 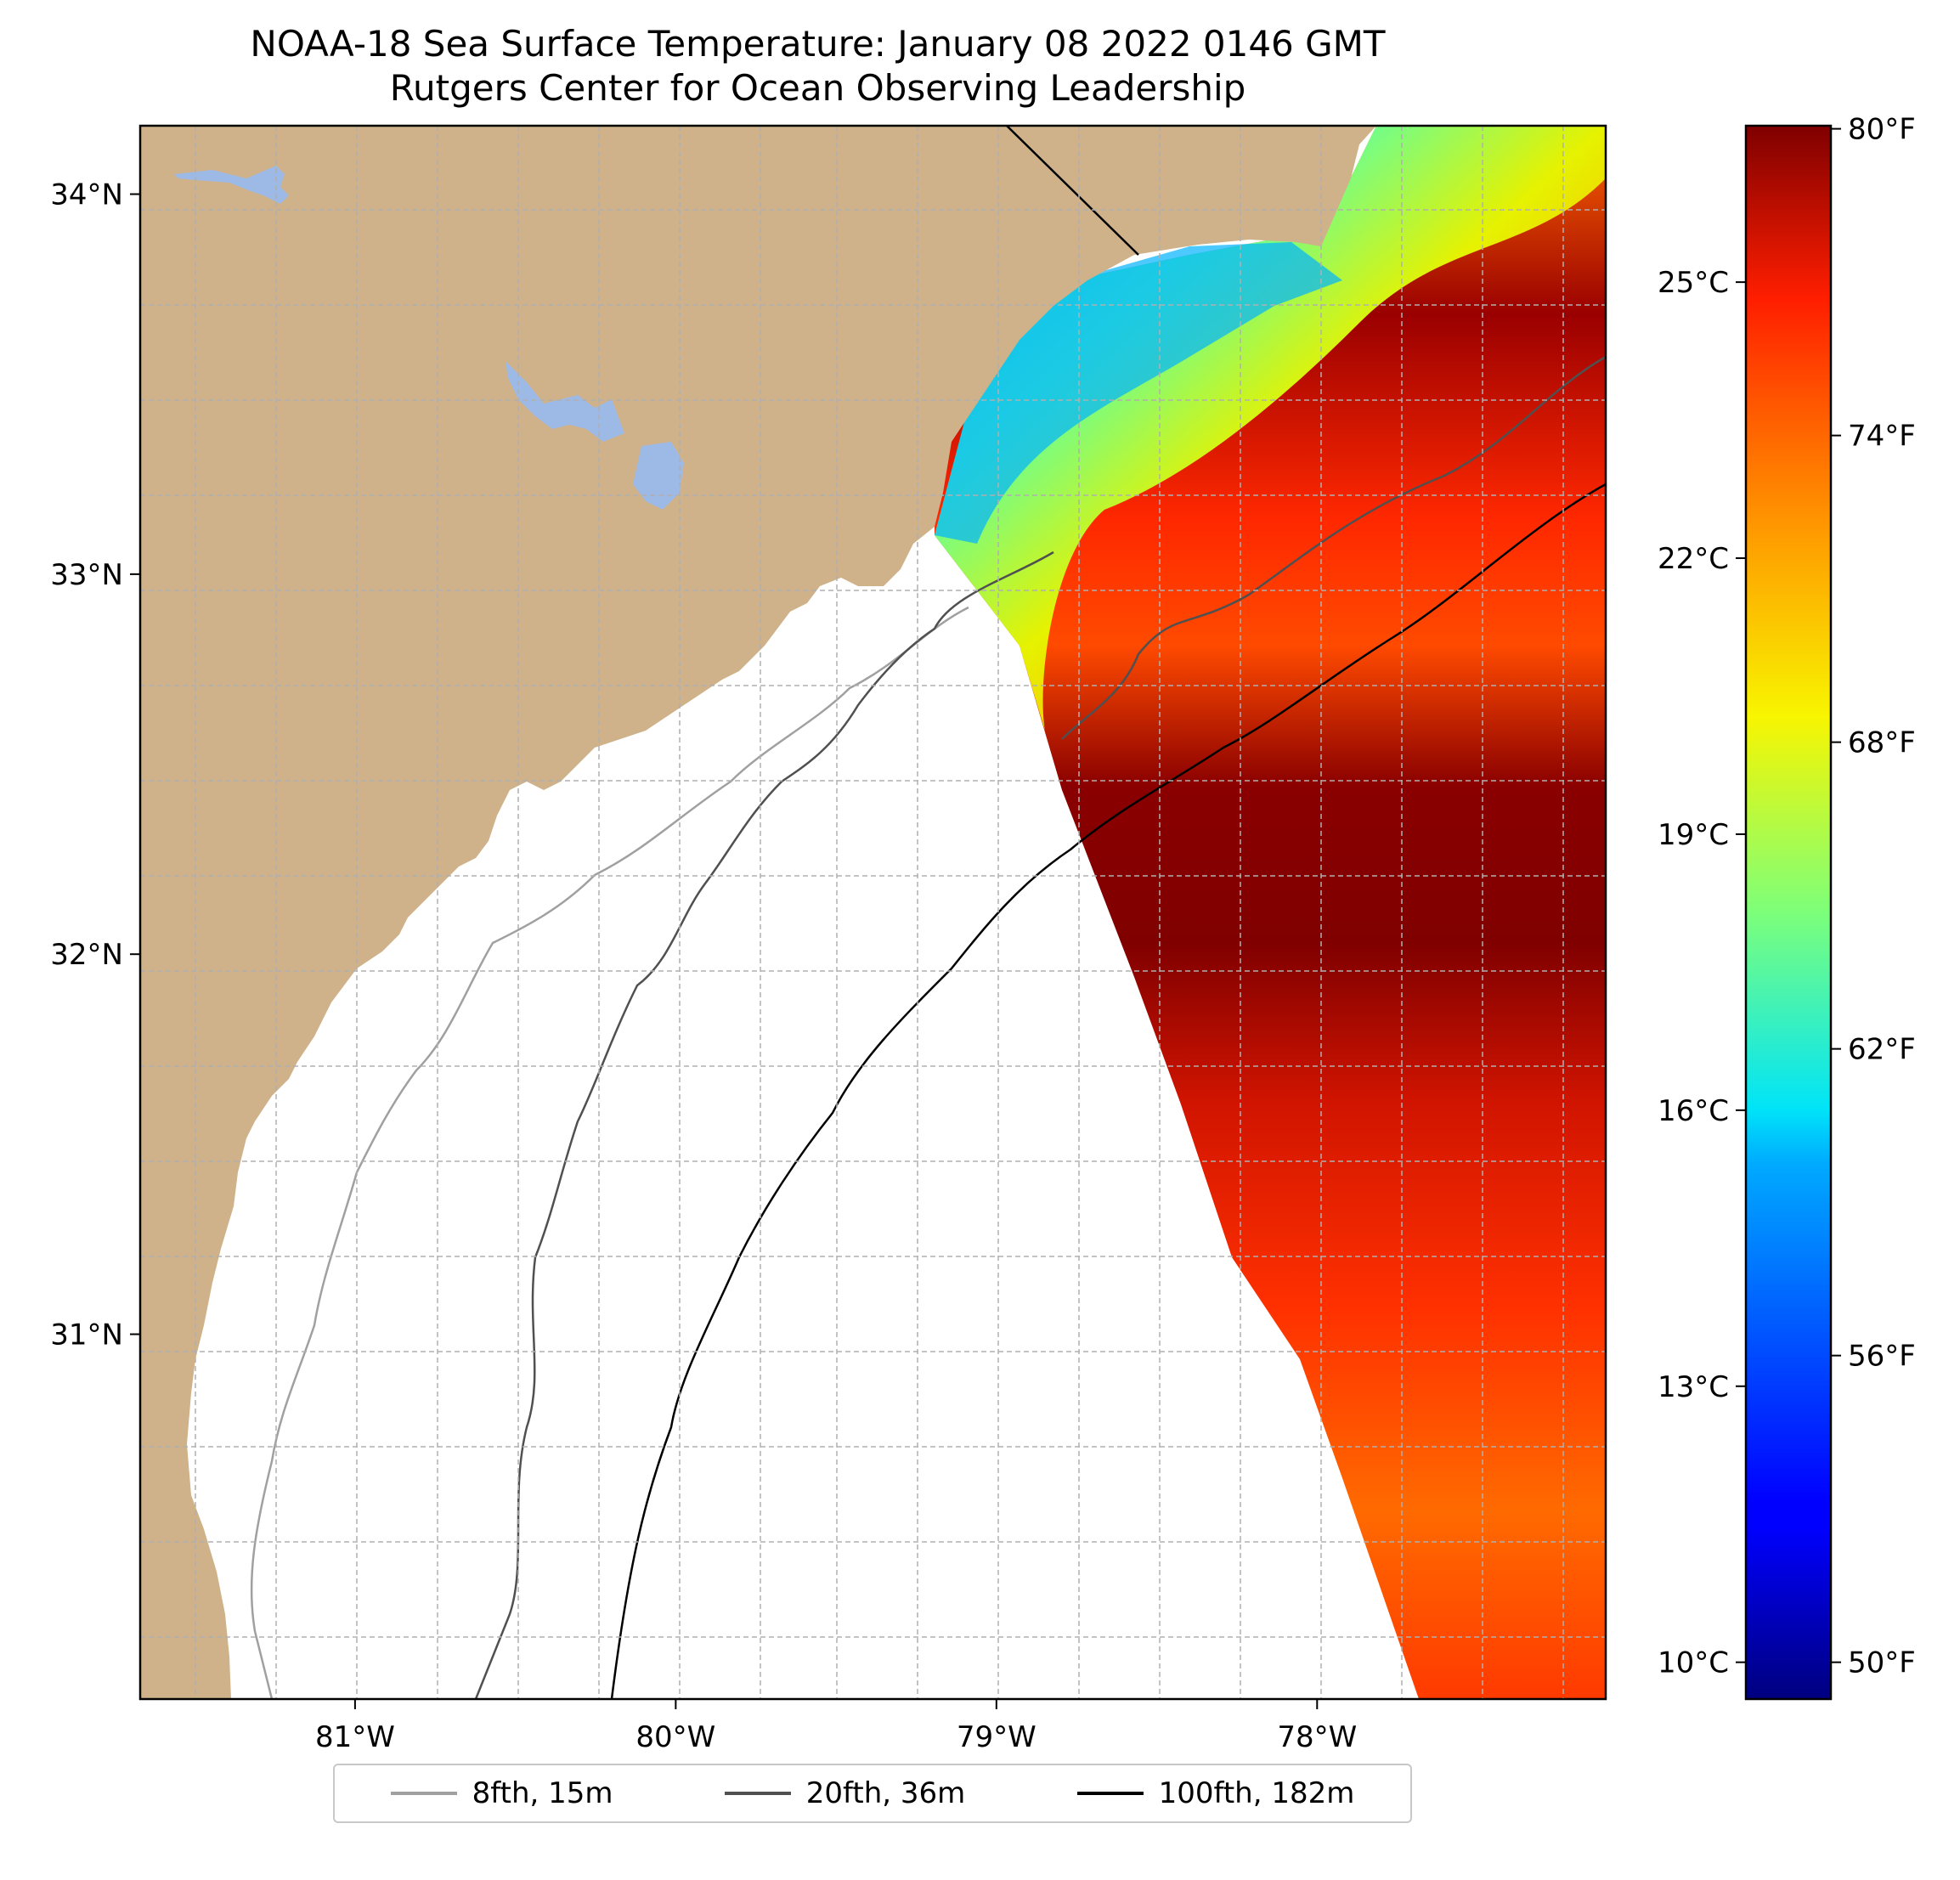 I want to click on lon-tick-label: 80°W, so click(x=675, y=1737).